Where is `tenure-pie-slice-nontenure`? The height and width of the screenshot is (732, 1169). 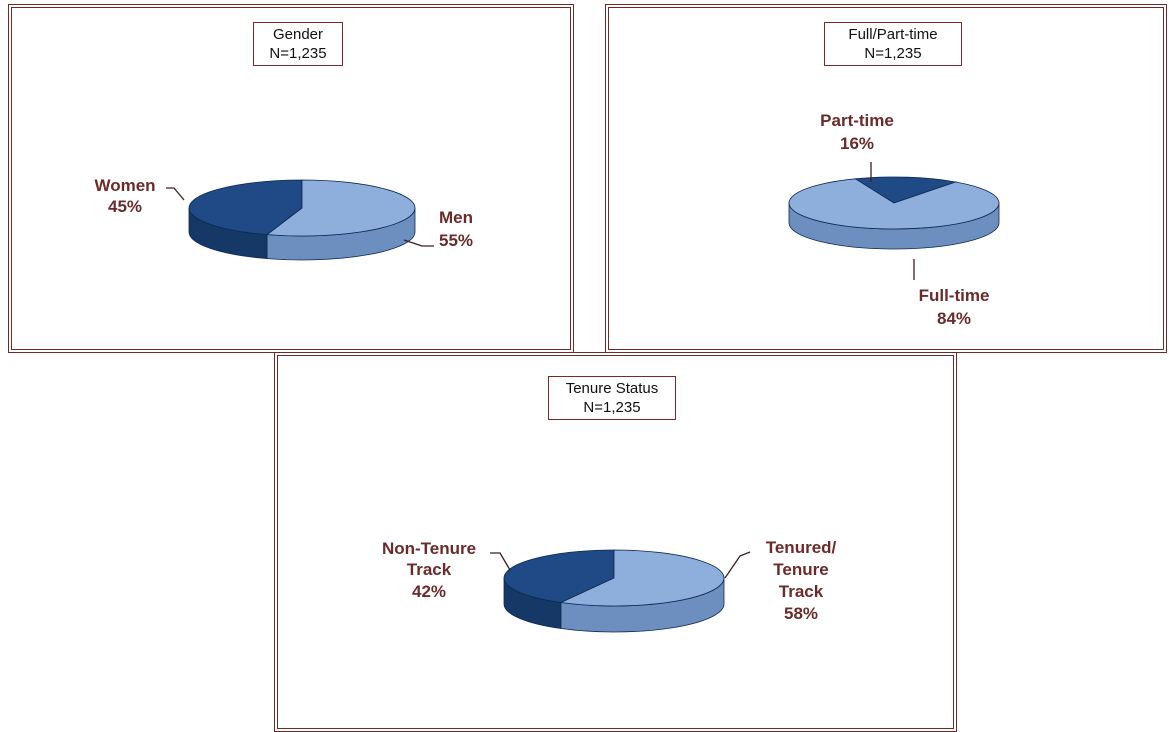 tenure-pie-slice-nontenure is located at coordinates (559, 576).